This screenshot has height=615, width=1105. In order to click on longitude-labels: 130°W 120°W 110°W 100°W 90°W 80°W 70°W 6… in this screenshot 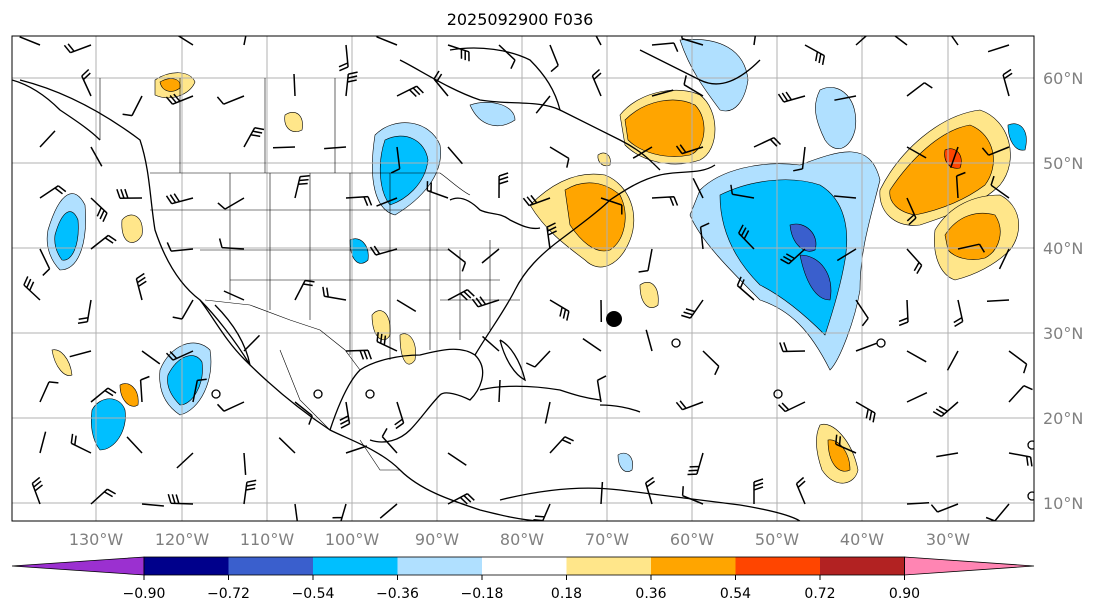, I will do `click(519, 539)`.